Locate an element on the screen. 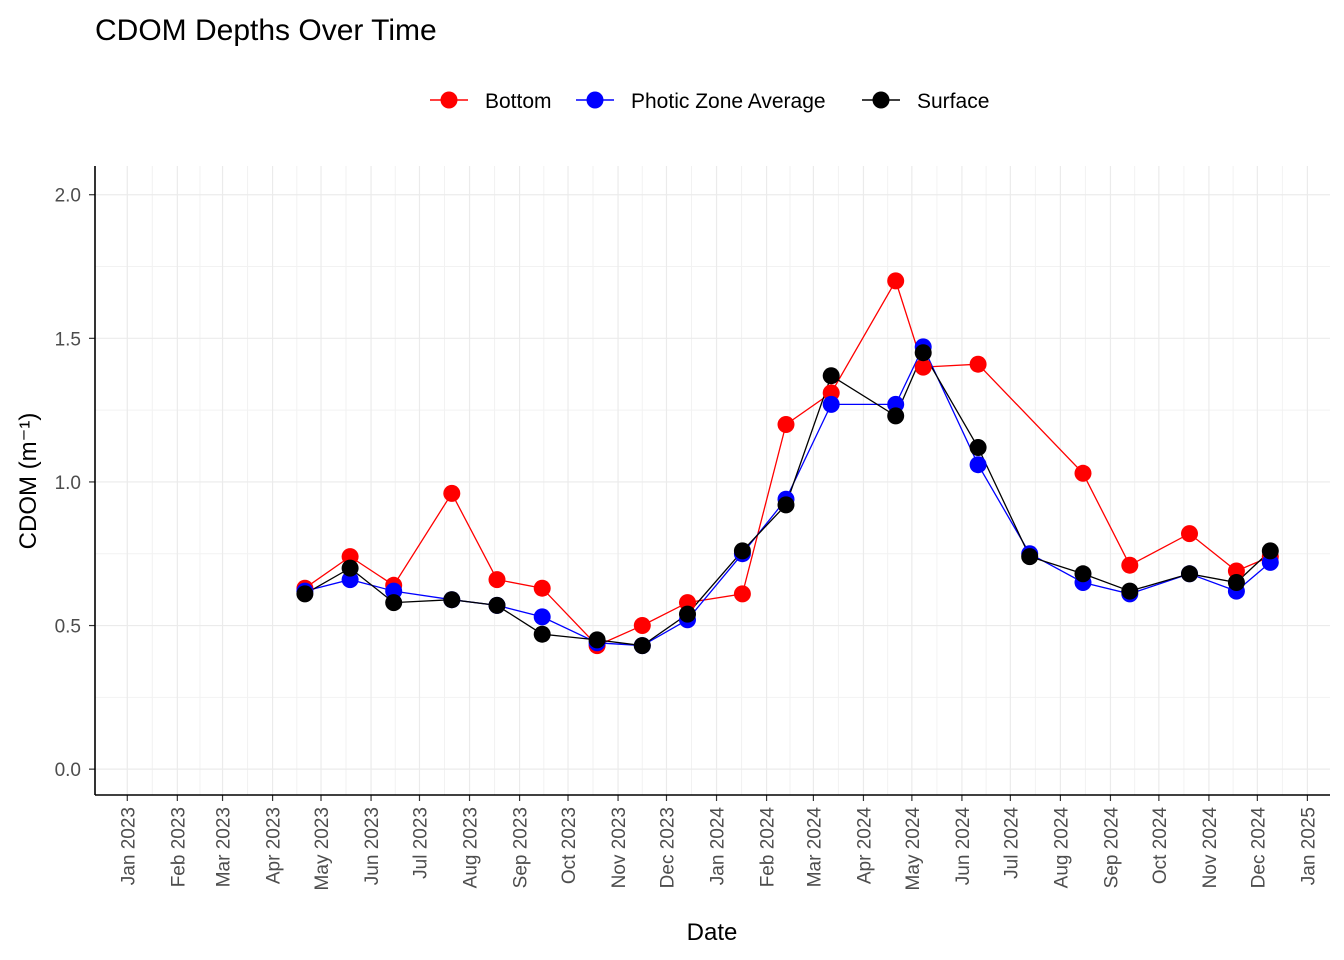  x-tick-label: Nov 2023 is located at coordinates (619, 847).